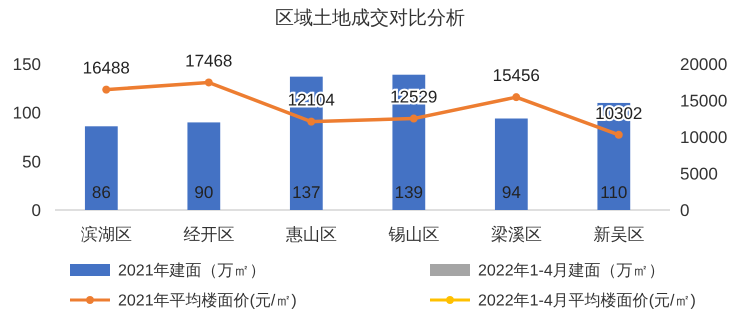 The image size is (740, 333). Describe the element at coordinates (208, 60) in the screenshot. I see `data-label: 17468` at that location.